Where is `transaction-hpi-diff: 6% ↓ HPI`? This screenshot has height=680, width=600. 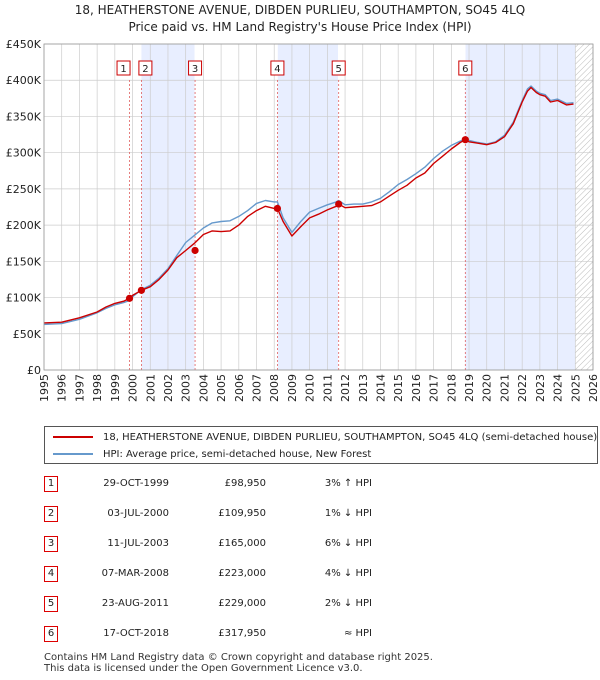 transaction-hpi-diff: 6% ↓ HPI is located at coordinates (348, 543).